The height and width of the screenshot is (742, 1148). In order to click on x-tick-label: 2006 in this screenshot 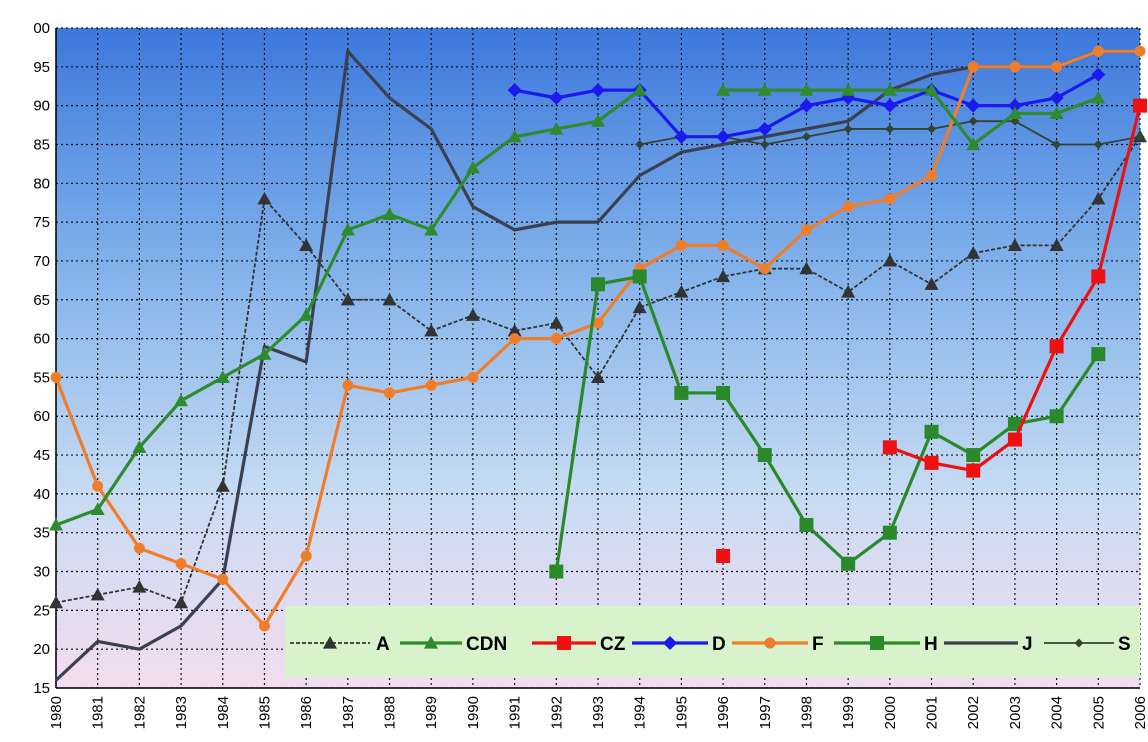, I will do `click(1140, 712)`.